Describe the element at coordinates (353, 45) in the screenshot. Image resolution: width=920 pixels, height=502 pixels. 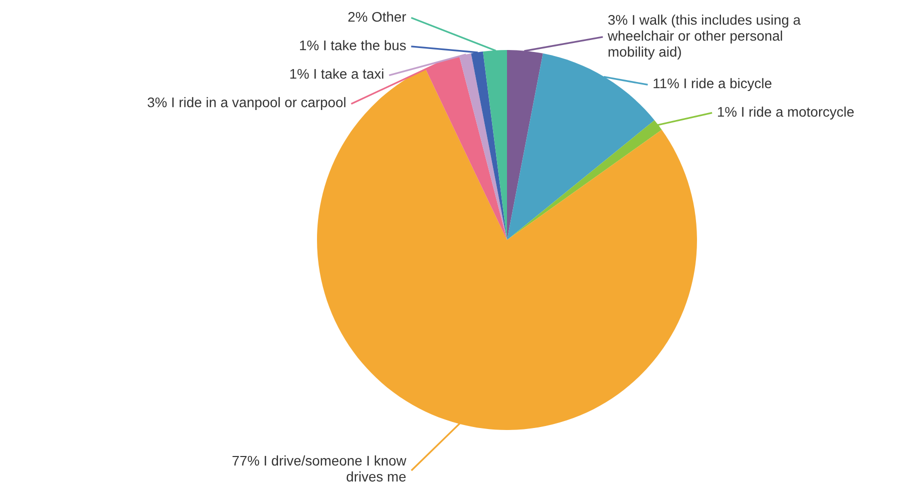
I see `slice-label: 1% I take the bus` at that location.